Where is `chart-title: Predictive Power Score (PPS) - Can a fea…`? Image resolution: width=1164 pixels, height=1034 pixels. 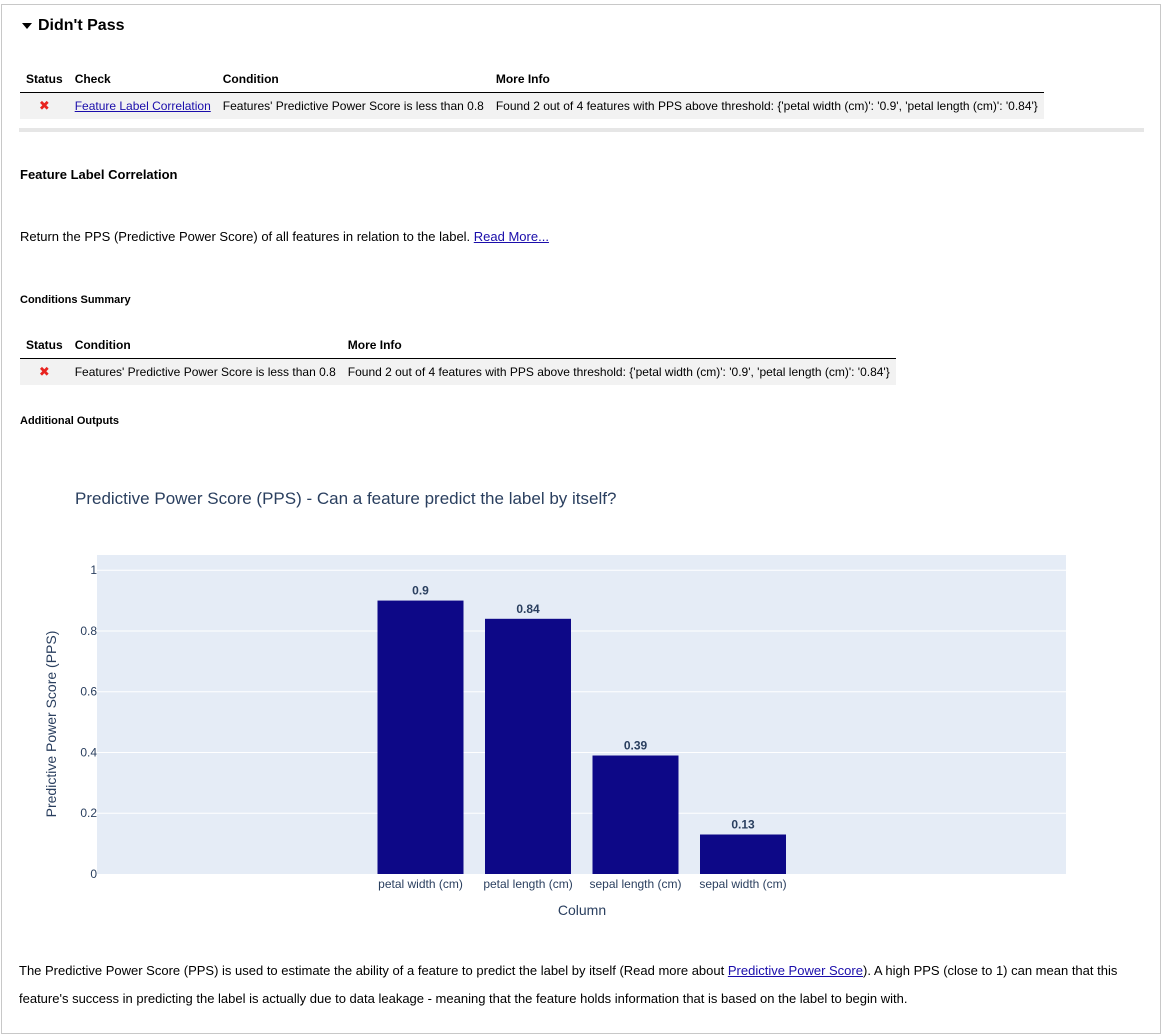 chart-title: Predictive Power Score (PPS) - Can a fea… is located at coordinates (346, 498).